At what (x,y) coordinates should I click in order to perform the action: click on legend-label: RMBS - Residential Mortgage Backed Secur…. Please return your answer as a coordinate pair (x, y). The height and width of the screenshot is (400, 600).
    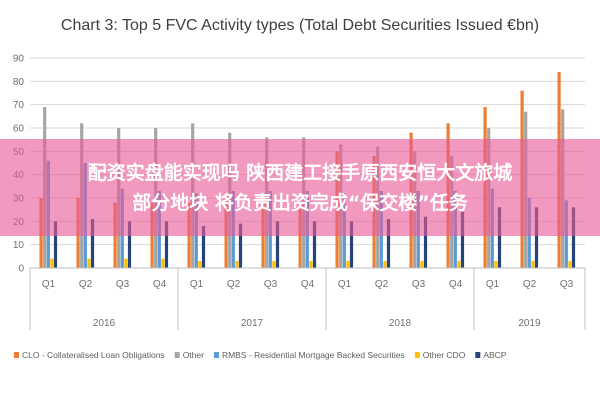
    Looking at the image, I should click on (313, 355).